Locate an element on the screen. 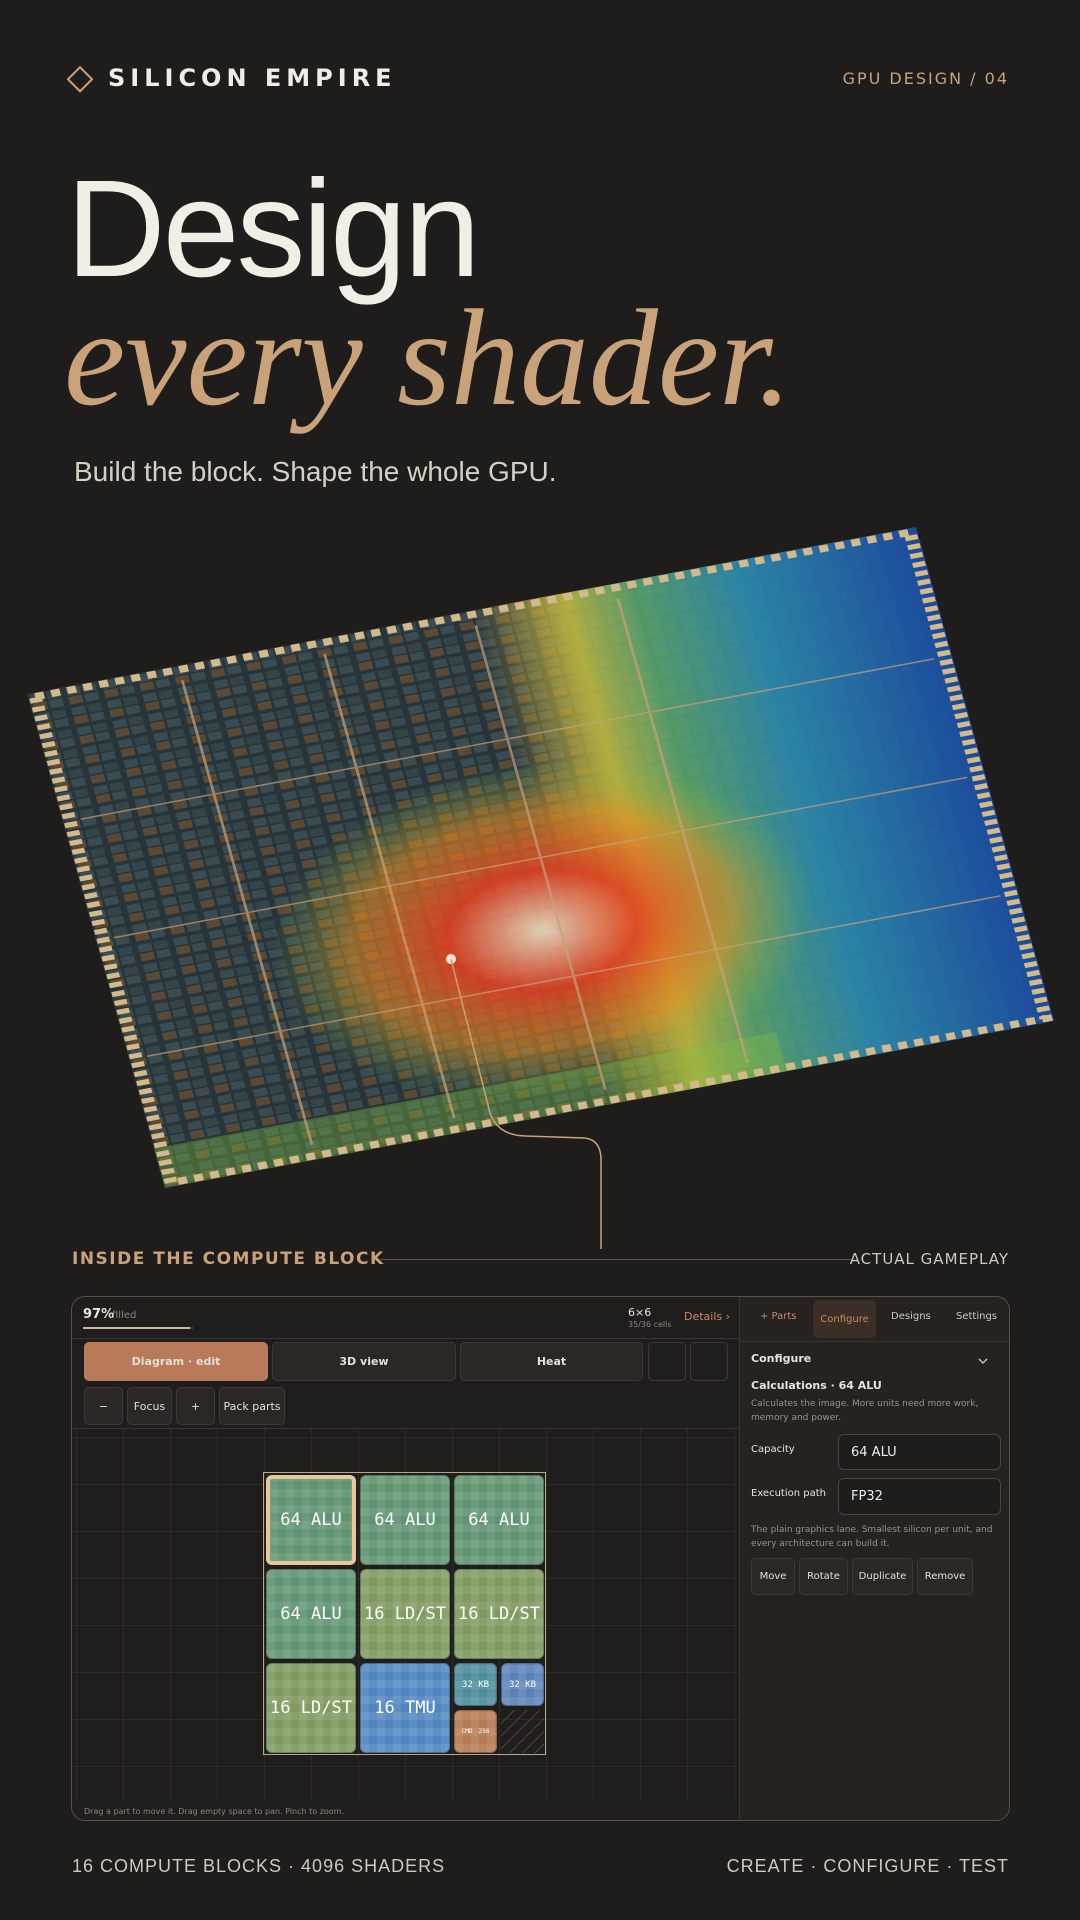 This screenshot has height=1920, width=1080. fill-track is located at coordinates (138, 1328).